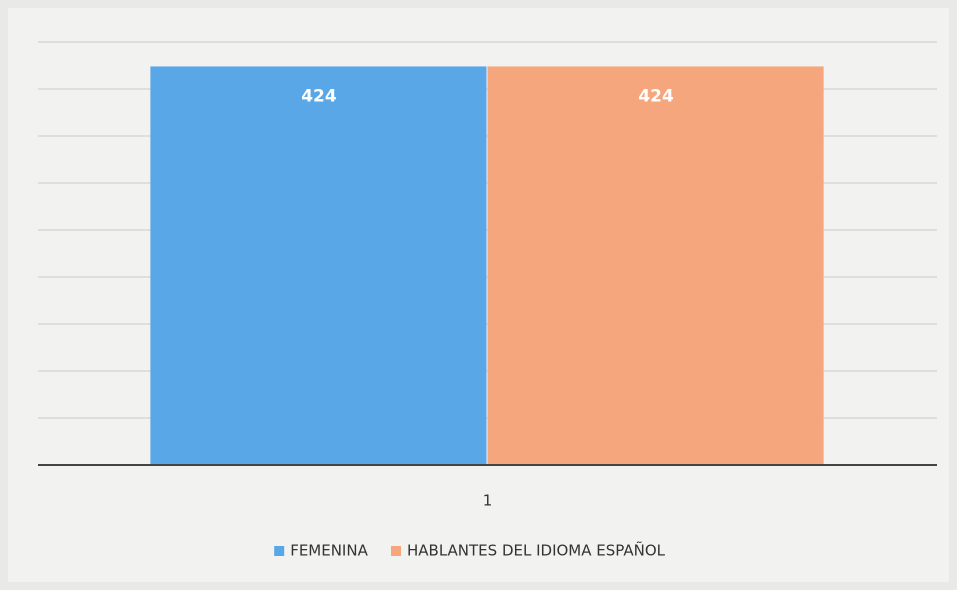 This screenshot has height=590, width=957. Describe the element at coordinates (488, 501) in the screenshot. I see `x-tick-label: 1` at that location.